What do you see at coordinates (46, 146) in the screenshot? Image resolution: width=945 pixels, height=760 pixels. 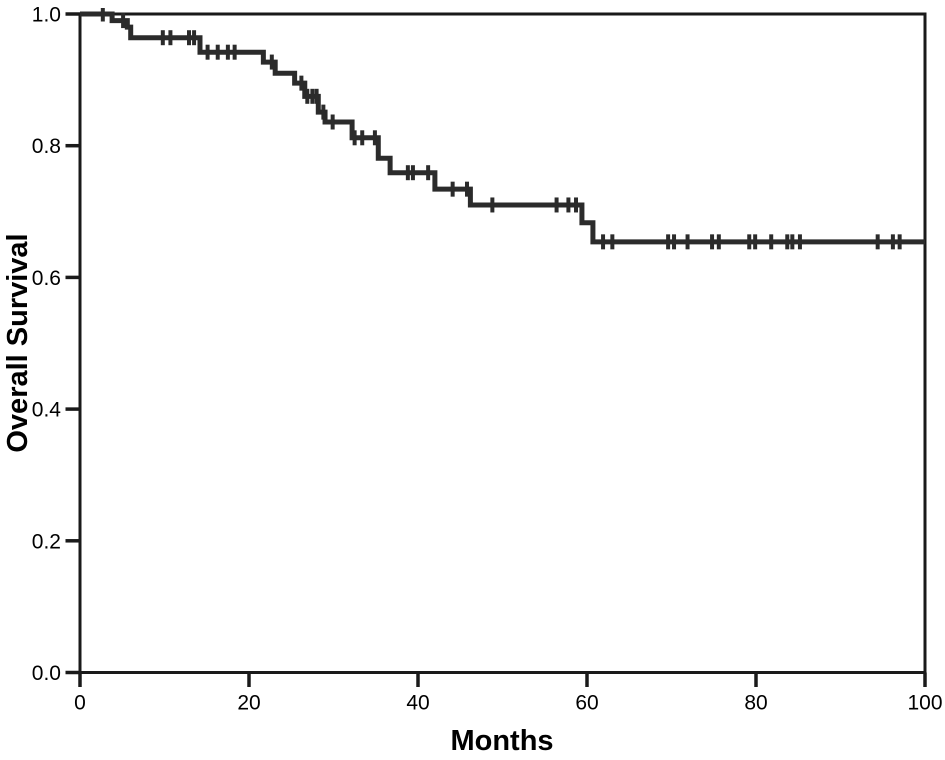 I see `y-tick-label: 0.8` at bounding box center [46, 146].